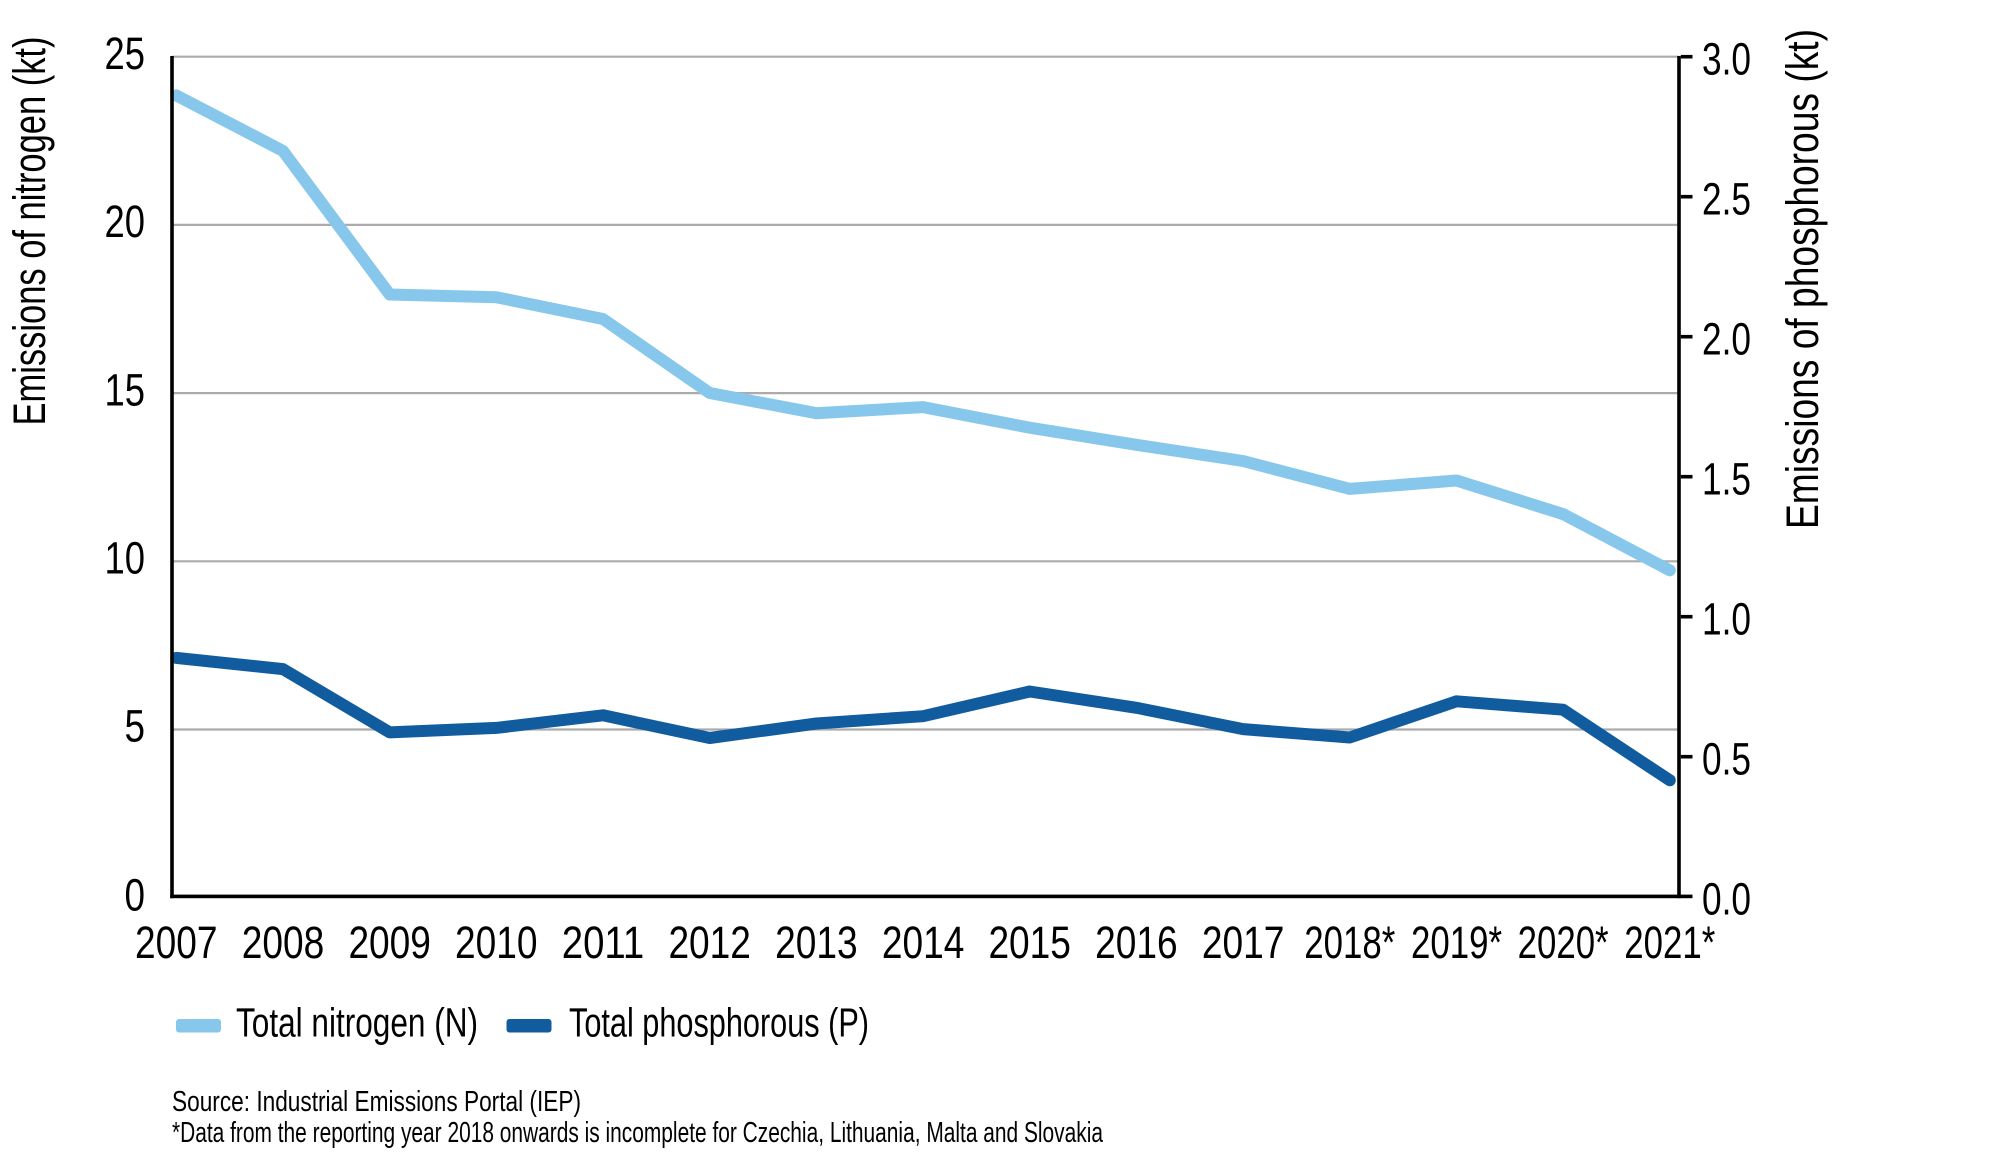 The height and width of the screenshot is (1164, 2000). Describe the element at coordinates (135, 895) in the screenshot. I see `svg-text: 0` at that location.